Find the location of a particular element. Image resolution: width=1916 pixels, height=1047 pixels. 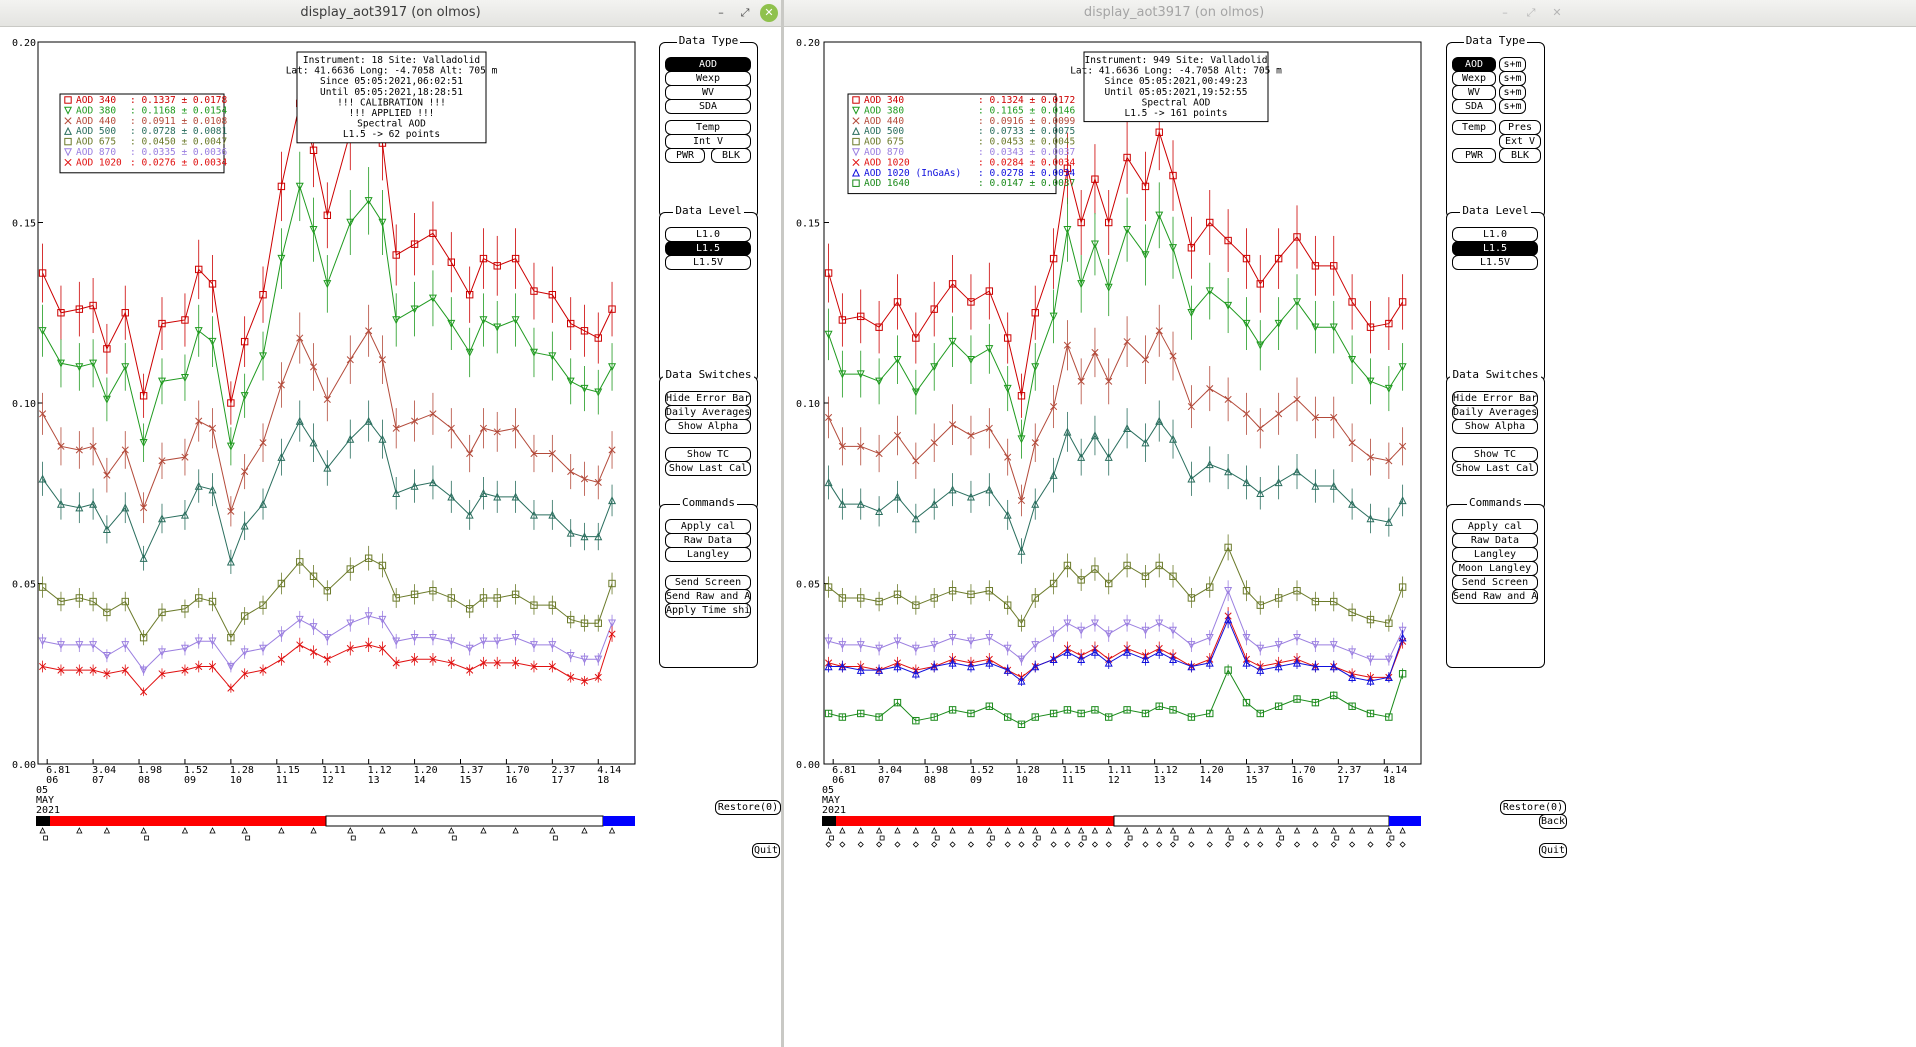

date-label: 05 is located at coordinates (42, 790).